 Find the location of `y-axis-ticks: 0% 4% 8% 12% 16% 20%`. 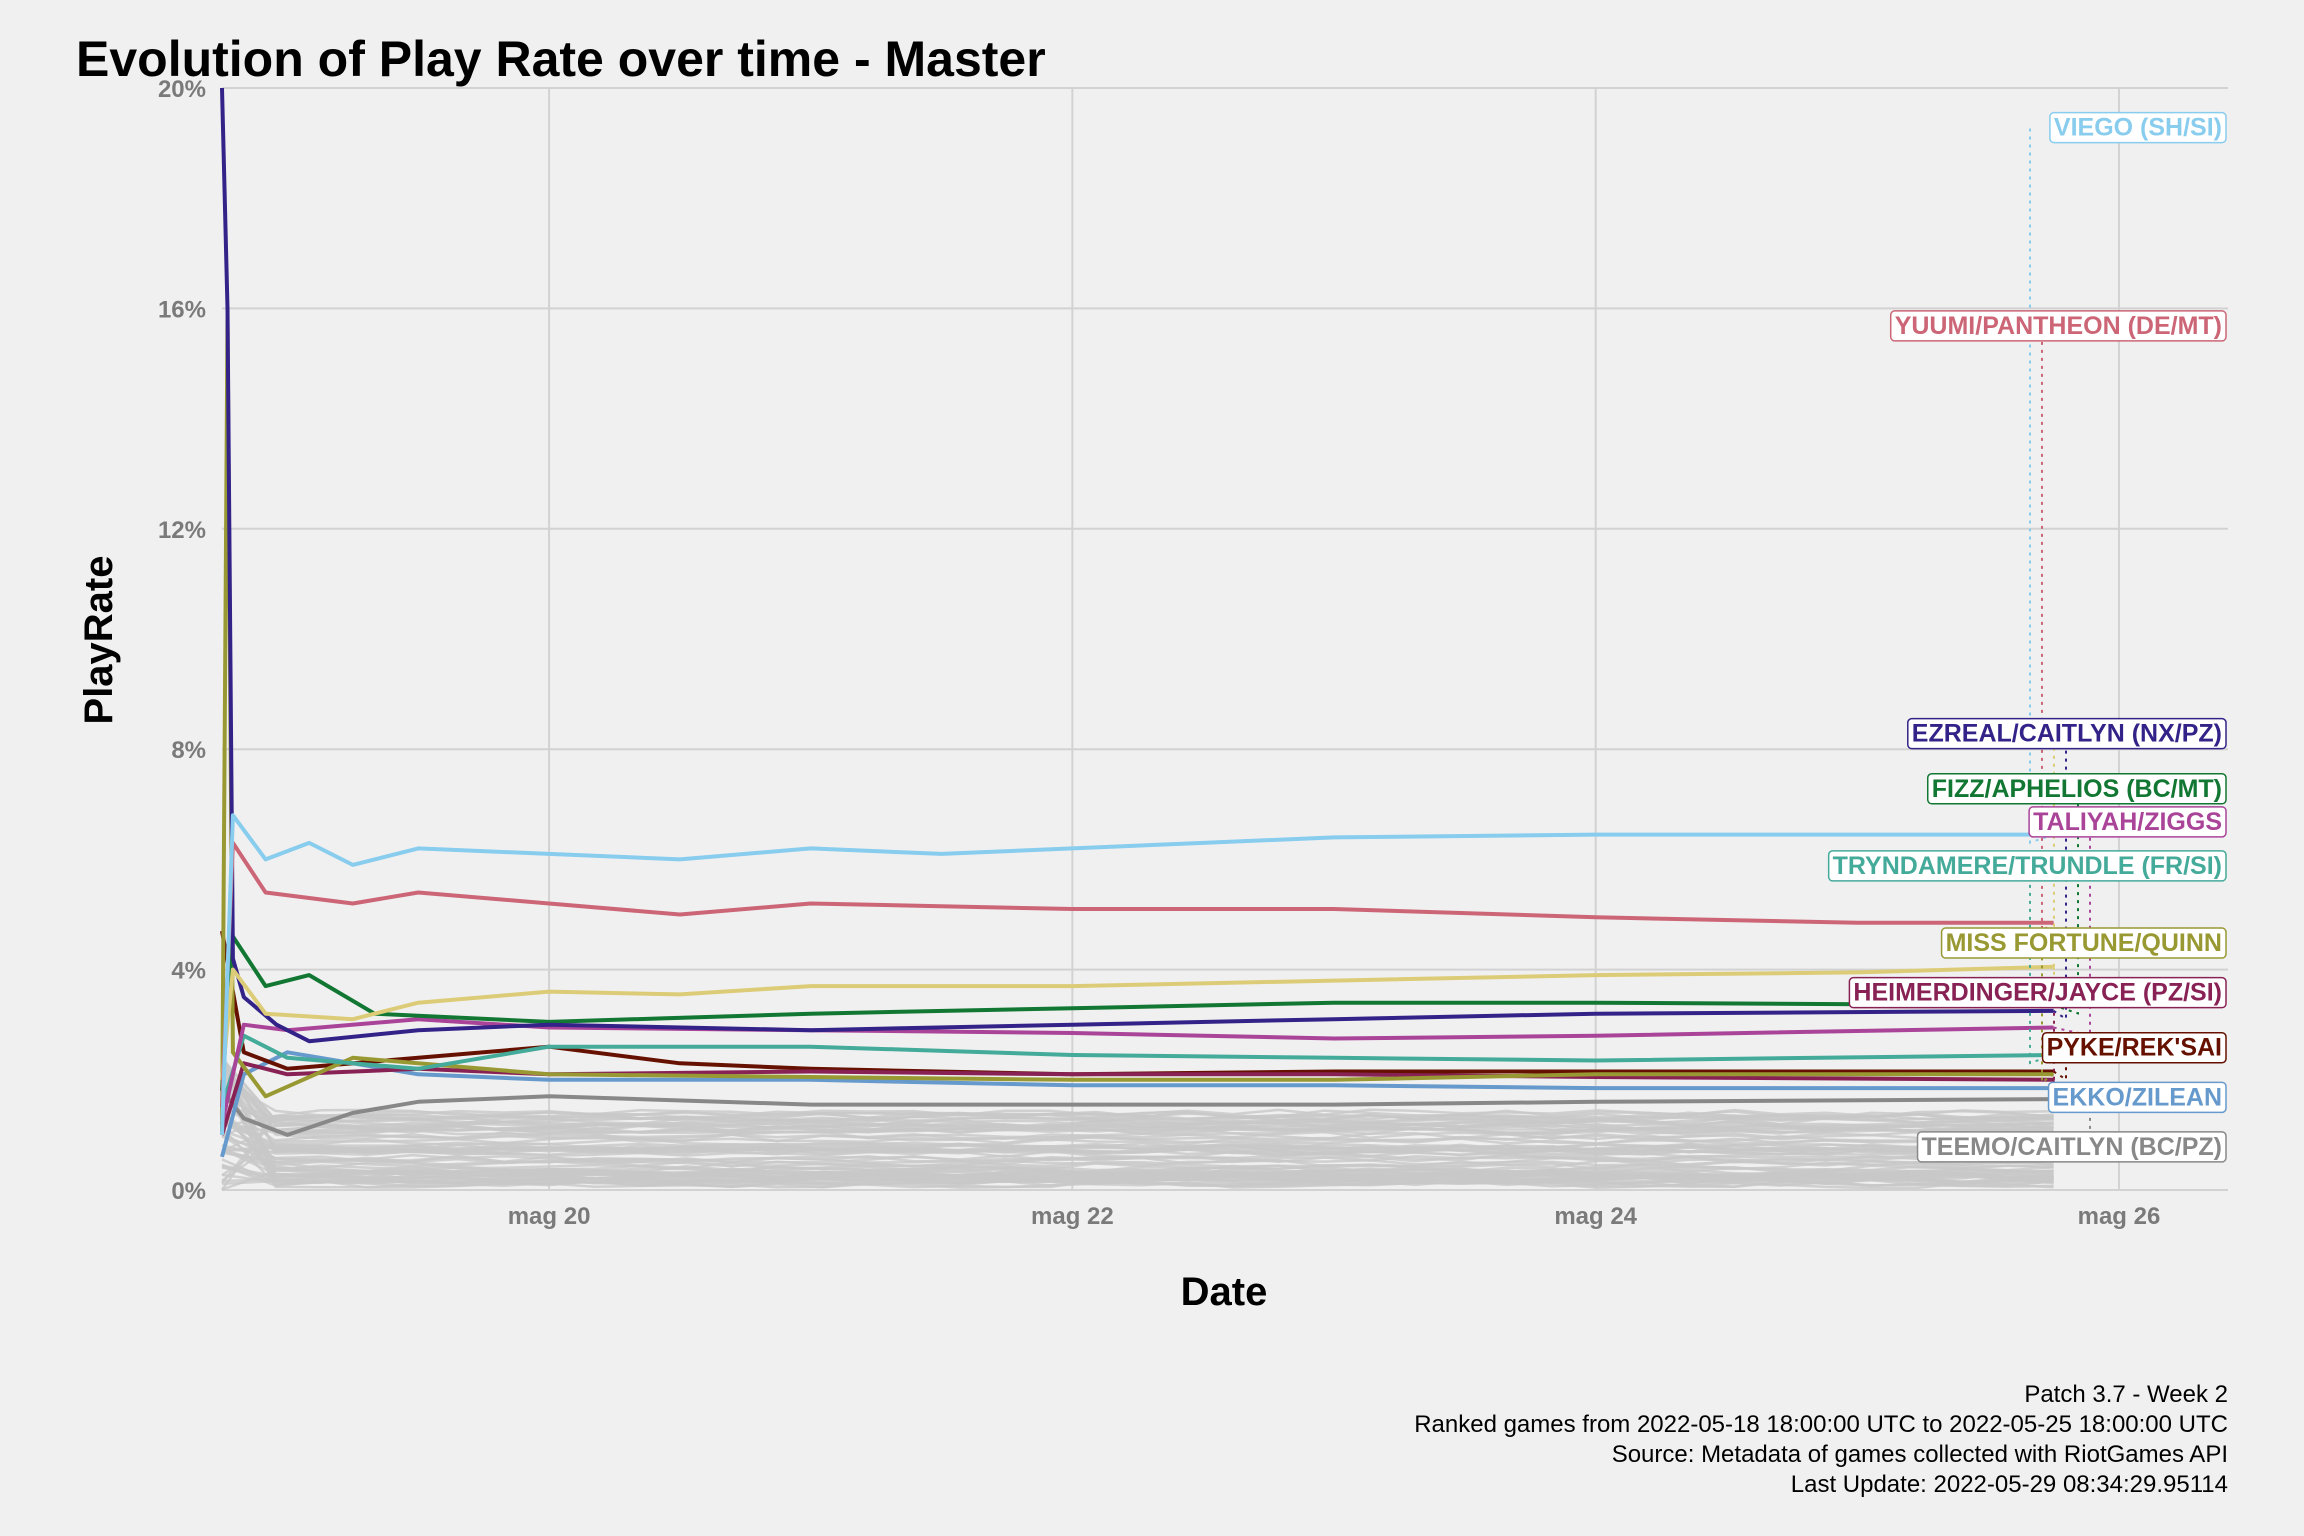

y-axis-ticks: 0% 4% 8% 12% 16% 20% is located at coordinates (182, 640).